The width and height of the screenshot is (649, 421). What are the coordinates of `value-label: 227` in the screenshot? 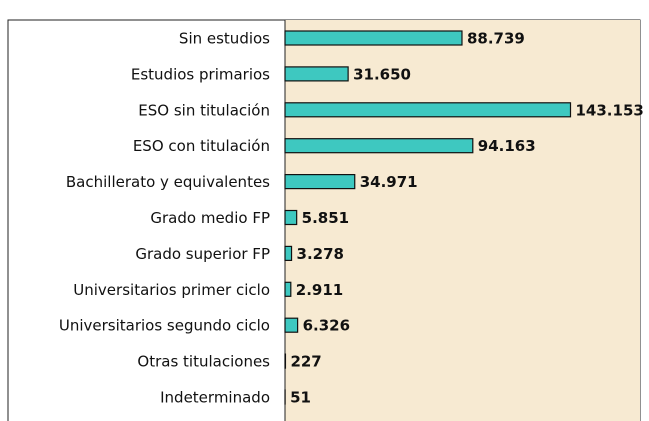 It's located at (305, 362).